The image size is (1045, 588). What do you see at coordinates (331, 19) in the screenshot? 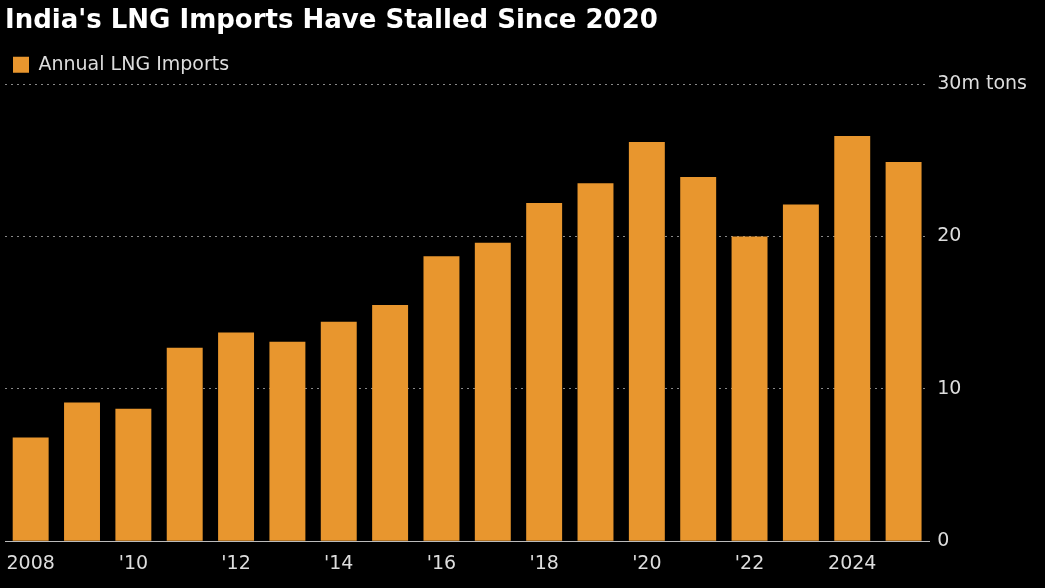
I see `chart-title: India's LNG Imports Have Stalled Since 2020` at bounding box center [331, 19].